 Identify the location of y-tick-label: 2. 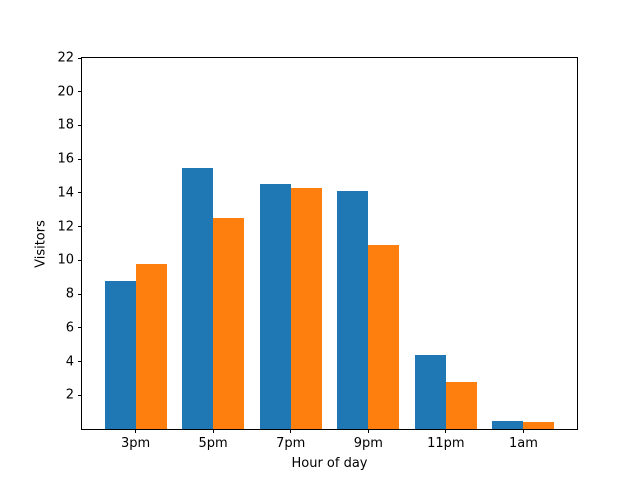
(69, 395).